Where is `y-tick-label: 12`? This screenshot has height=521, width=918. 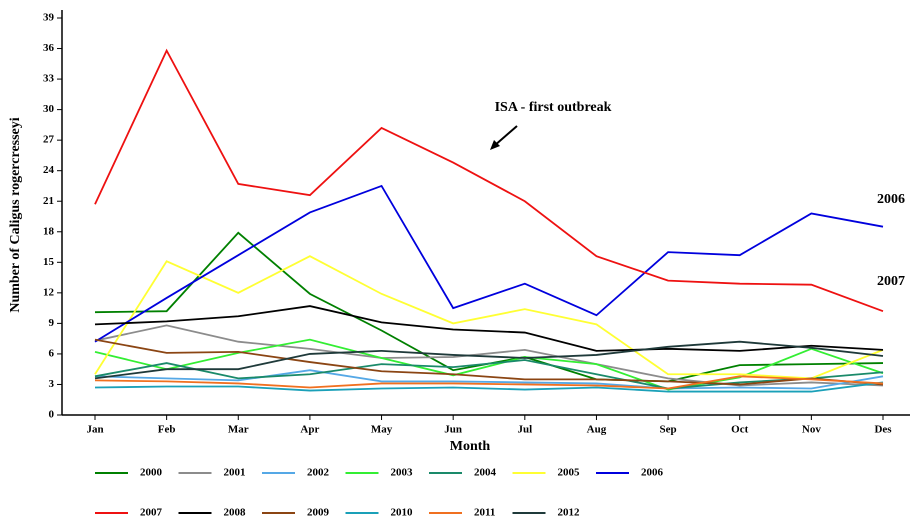
y-tick-label: 12 is located at coordinates (49, 292).